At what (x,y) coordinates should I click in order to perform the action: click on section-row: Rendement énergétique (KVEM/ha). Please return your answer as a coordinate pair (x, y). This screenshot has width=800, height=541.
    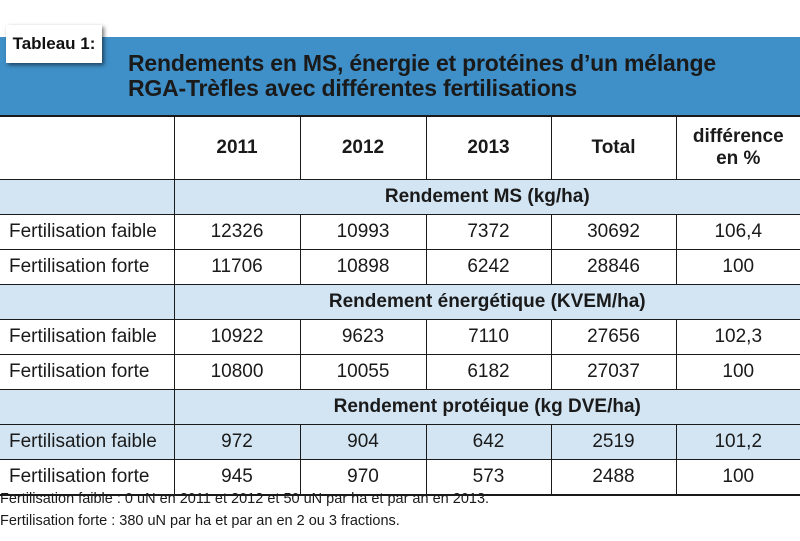
    Looking at the image, I should click on (400, 302).